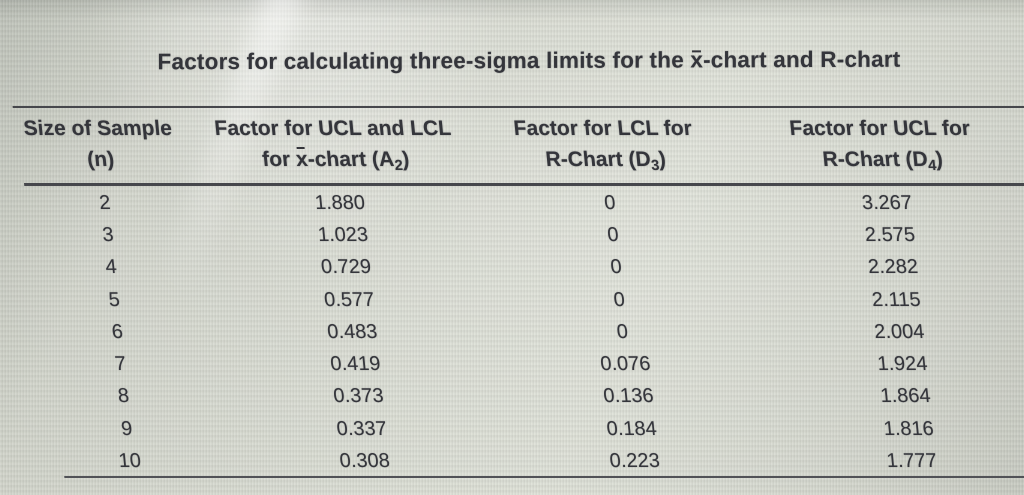 The image size is (1024, 495). What do you see at coordinates (364, 461) in the screenshot?
I see `cell-a2: 0.308` at bounding box center [364, 461].